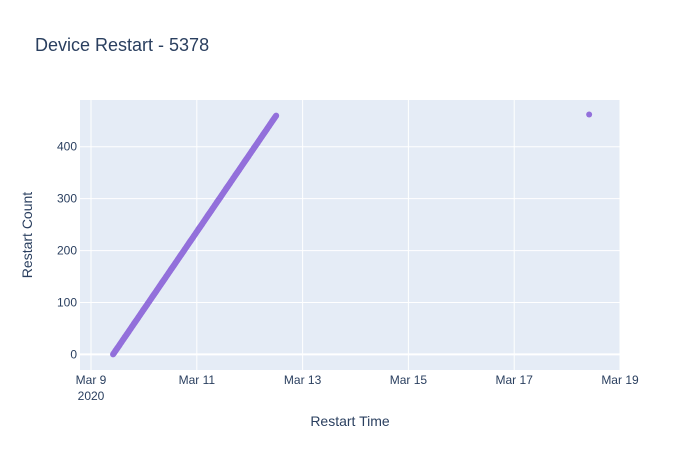 The width and height of the screenshot is (700, 450). Describe the element at coordinates (357, 388) in the screenshot. I see `x-tick-labels: Mar 9 2020 Mar 11 Mar 13 Mar 15 Mar 17 Mar 19` at that location.